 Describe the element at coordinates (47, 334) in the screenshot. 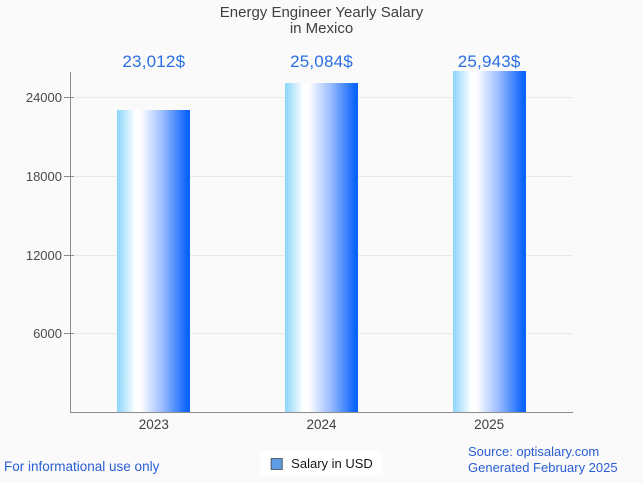

I see `y-tick-label-6000: 6000` at that location.